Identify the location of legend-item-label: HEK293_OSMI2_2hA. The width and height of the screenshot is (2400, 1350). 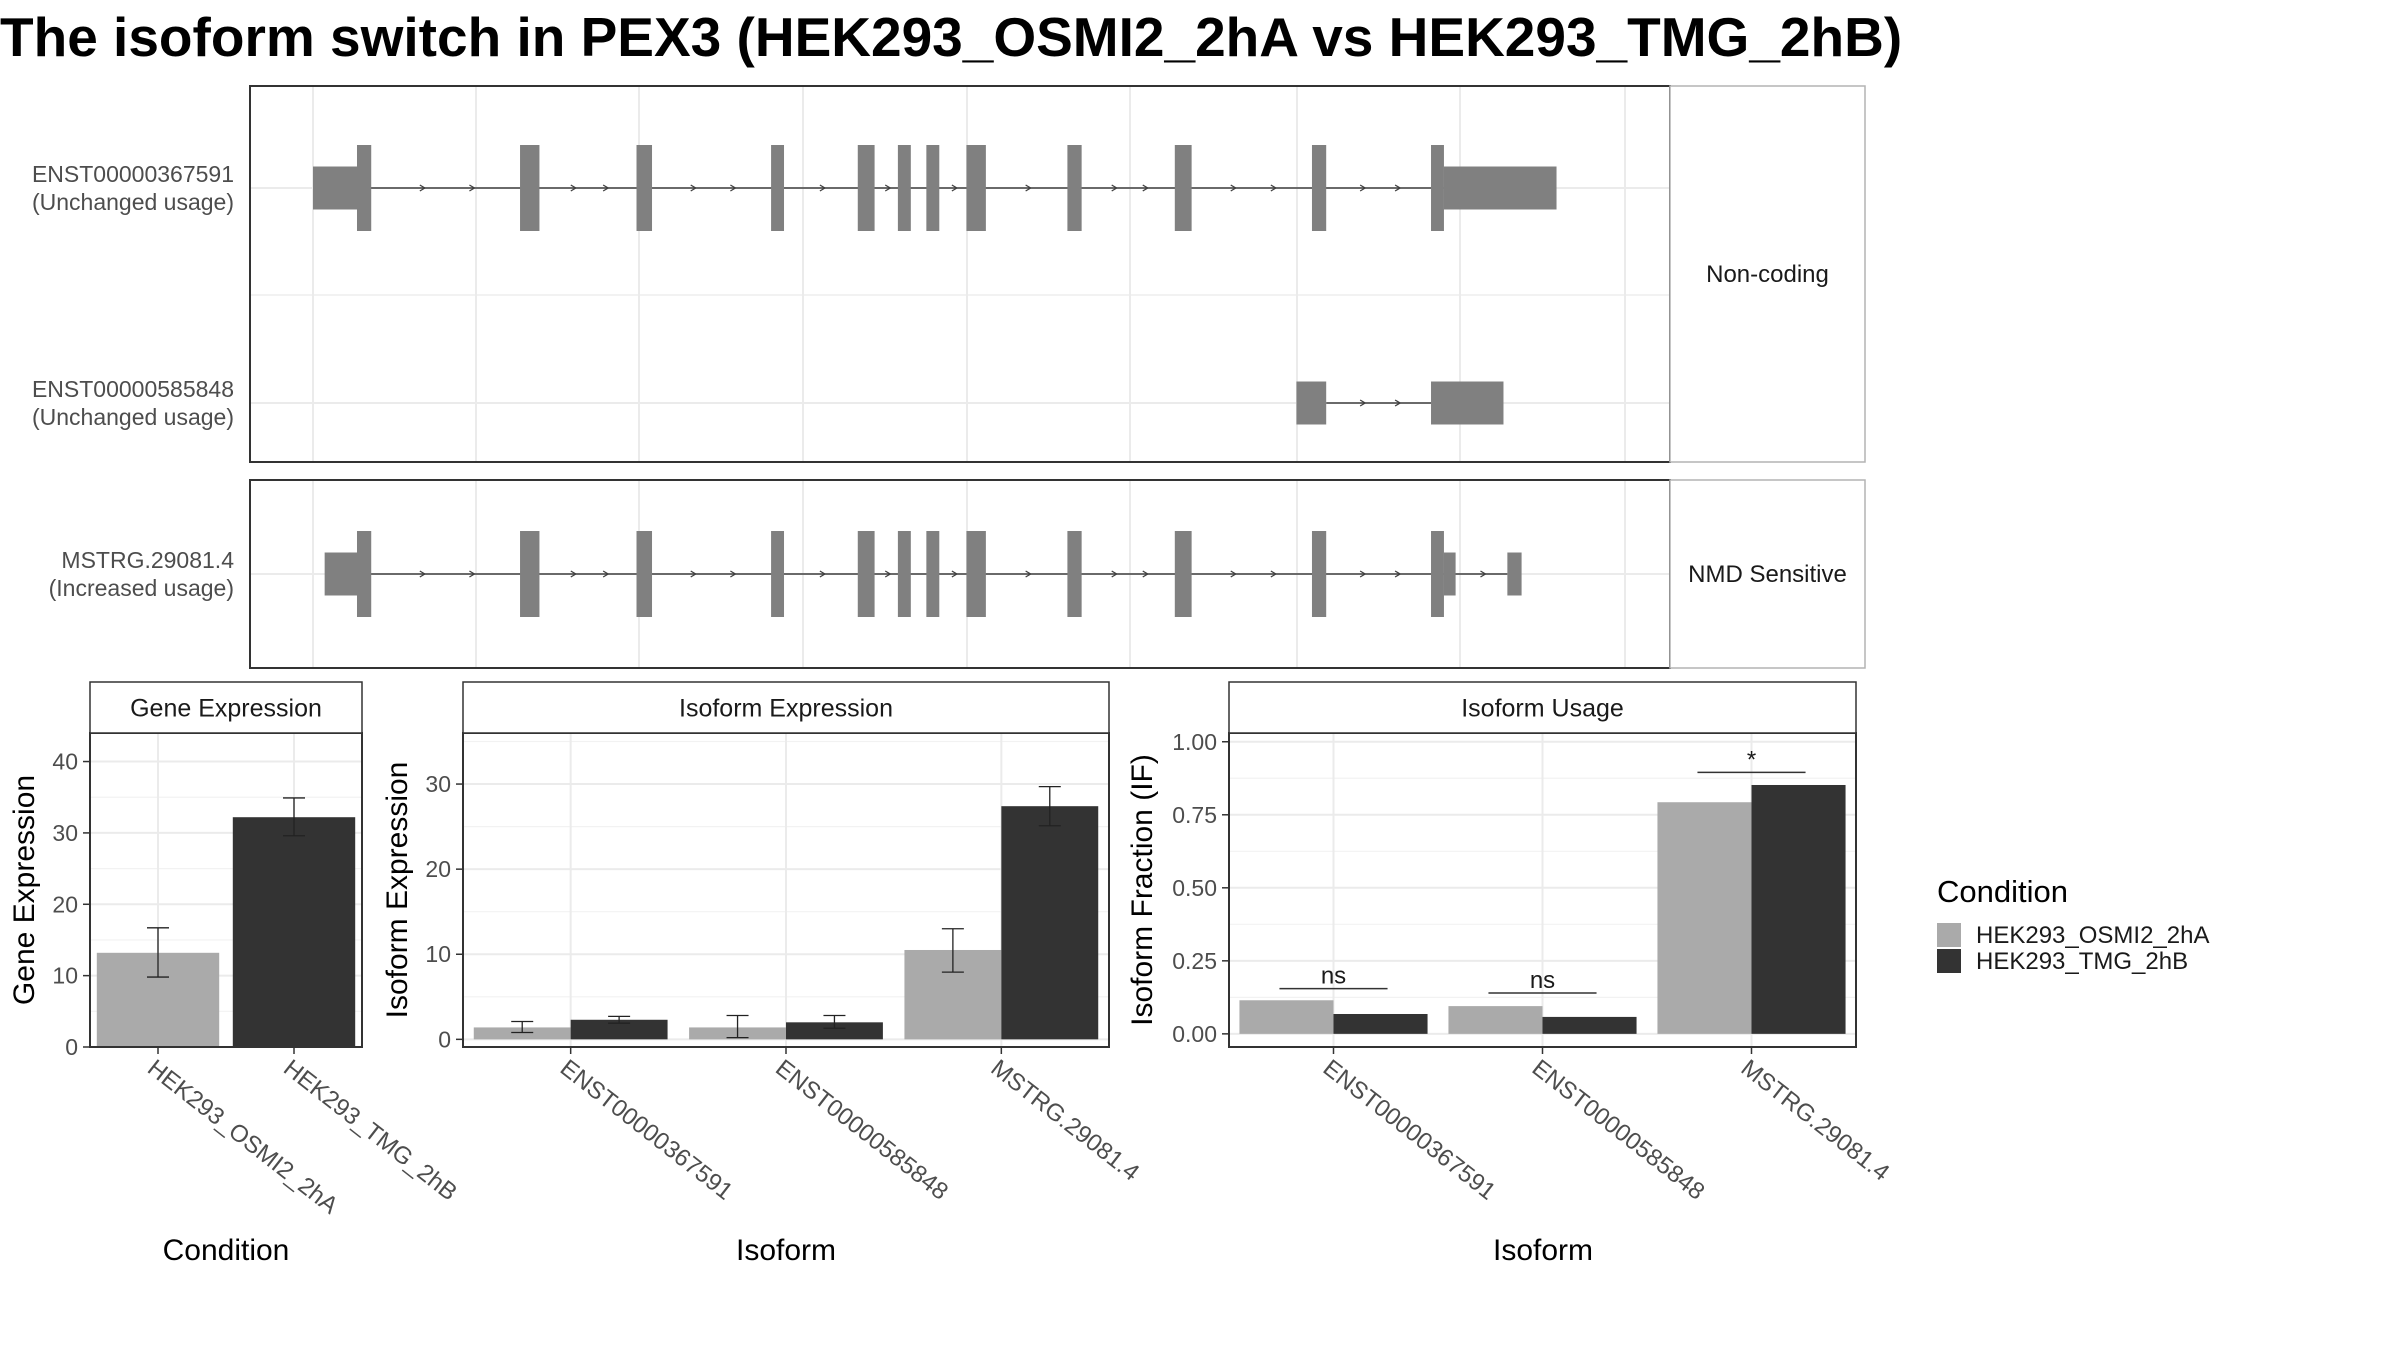
(2092, 935).